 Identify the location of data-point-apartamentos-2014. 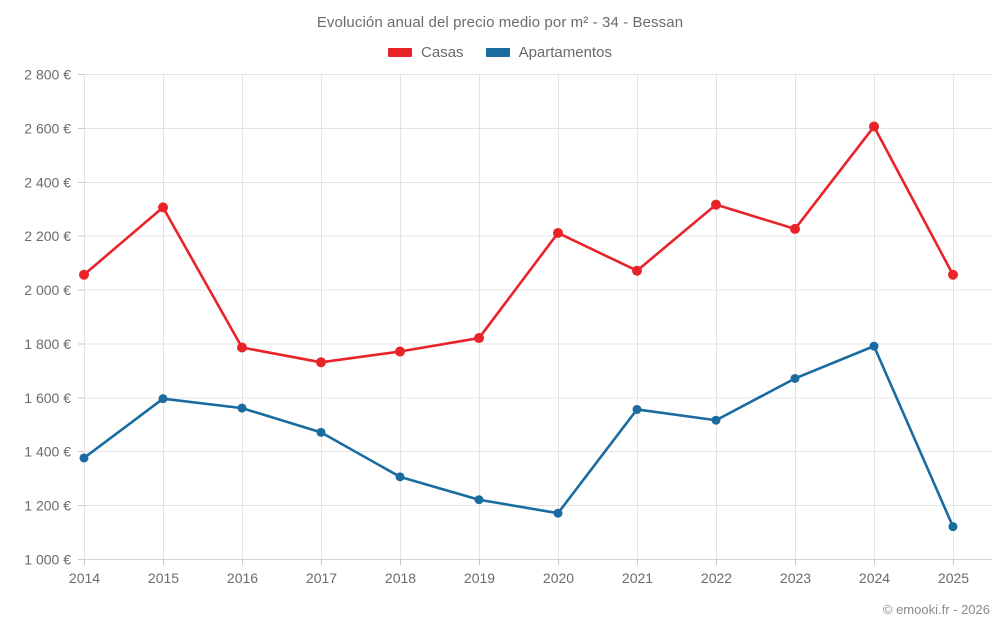
(84, 458).